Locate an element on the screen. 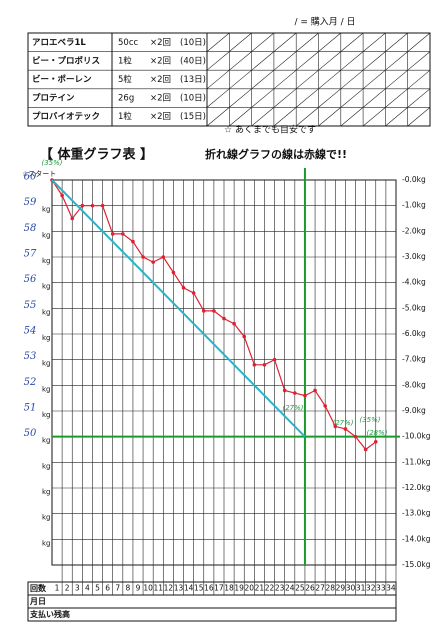 This screenshot has height=640, width=448. x-tick-label: 15 is located at coordinates (199, 588).